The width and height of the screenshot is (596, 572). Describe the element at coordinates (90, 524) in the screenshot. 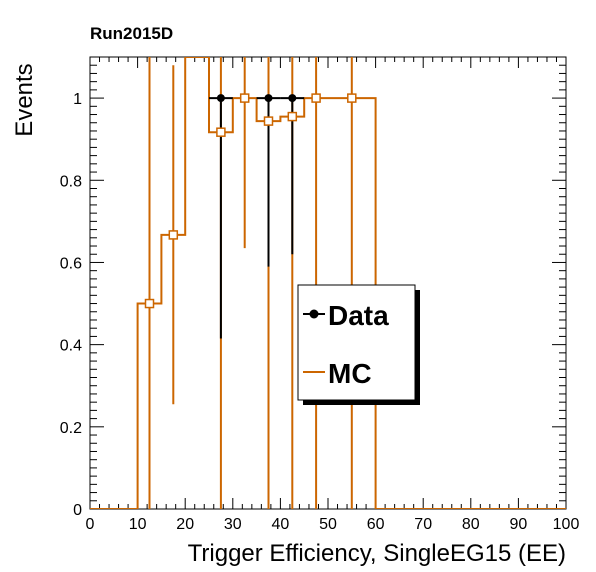

I see `x-tick-label: 0` at that location.